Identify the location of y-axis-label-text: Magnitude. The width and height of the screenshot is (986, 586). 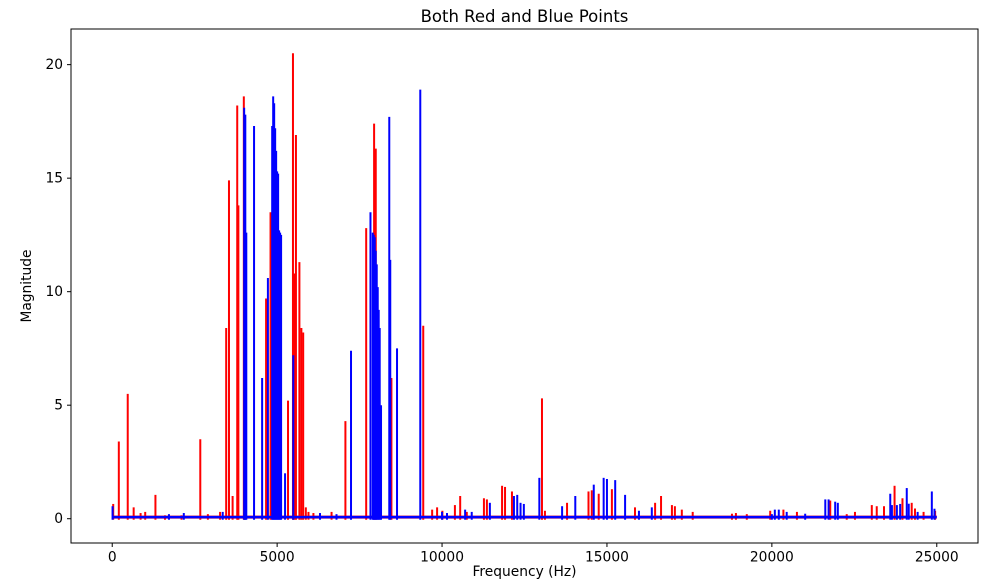
(27, 286).